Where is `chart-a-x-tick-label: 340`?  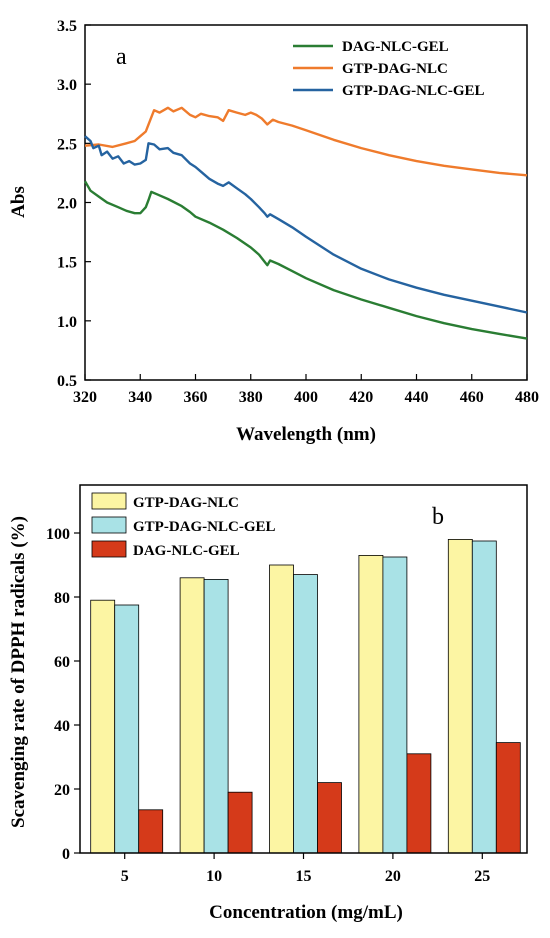 chart-a-x-tick-label: 340 is located at coordinates (140, 397).